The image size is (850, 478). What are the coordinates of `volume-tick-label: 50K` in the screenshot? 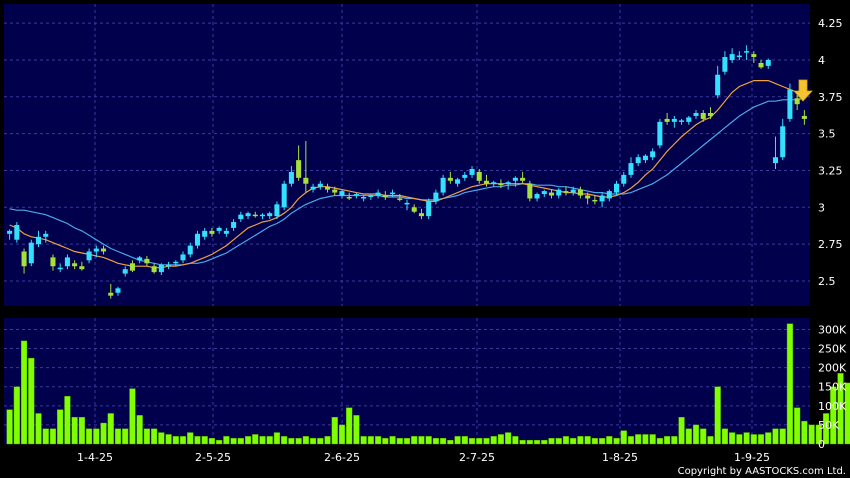 It's located at (829, 425).